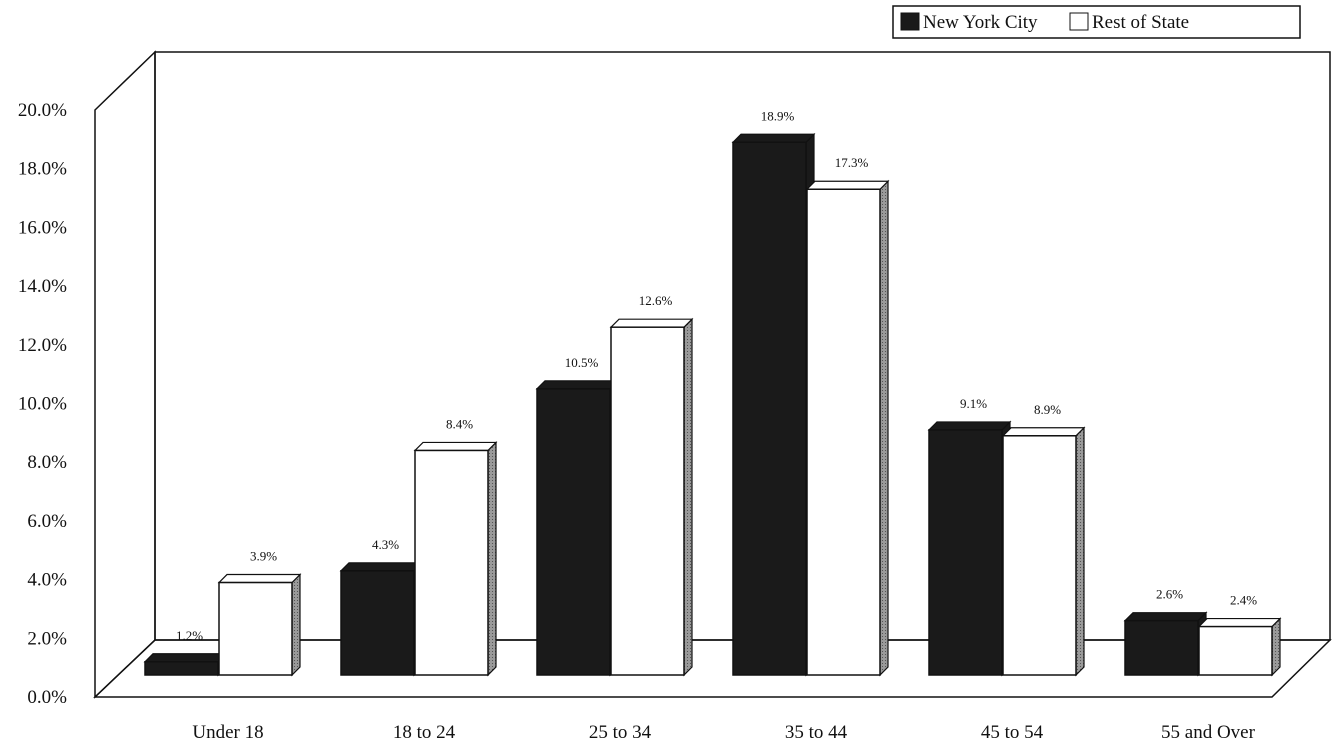 The width and height of the screenshot is (1336, 748). What do you see at coordinates (189, 635) in the screenshot?
I see `data-label: 1.2%` at bounding box center [189, 635].